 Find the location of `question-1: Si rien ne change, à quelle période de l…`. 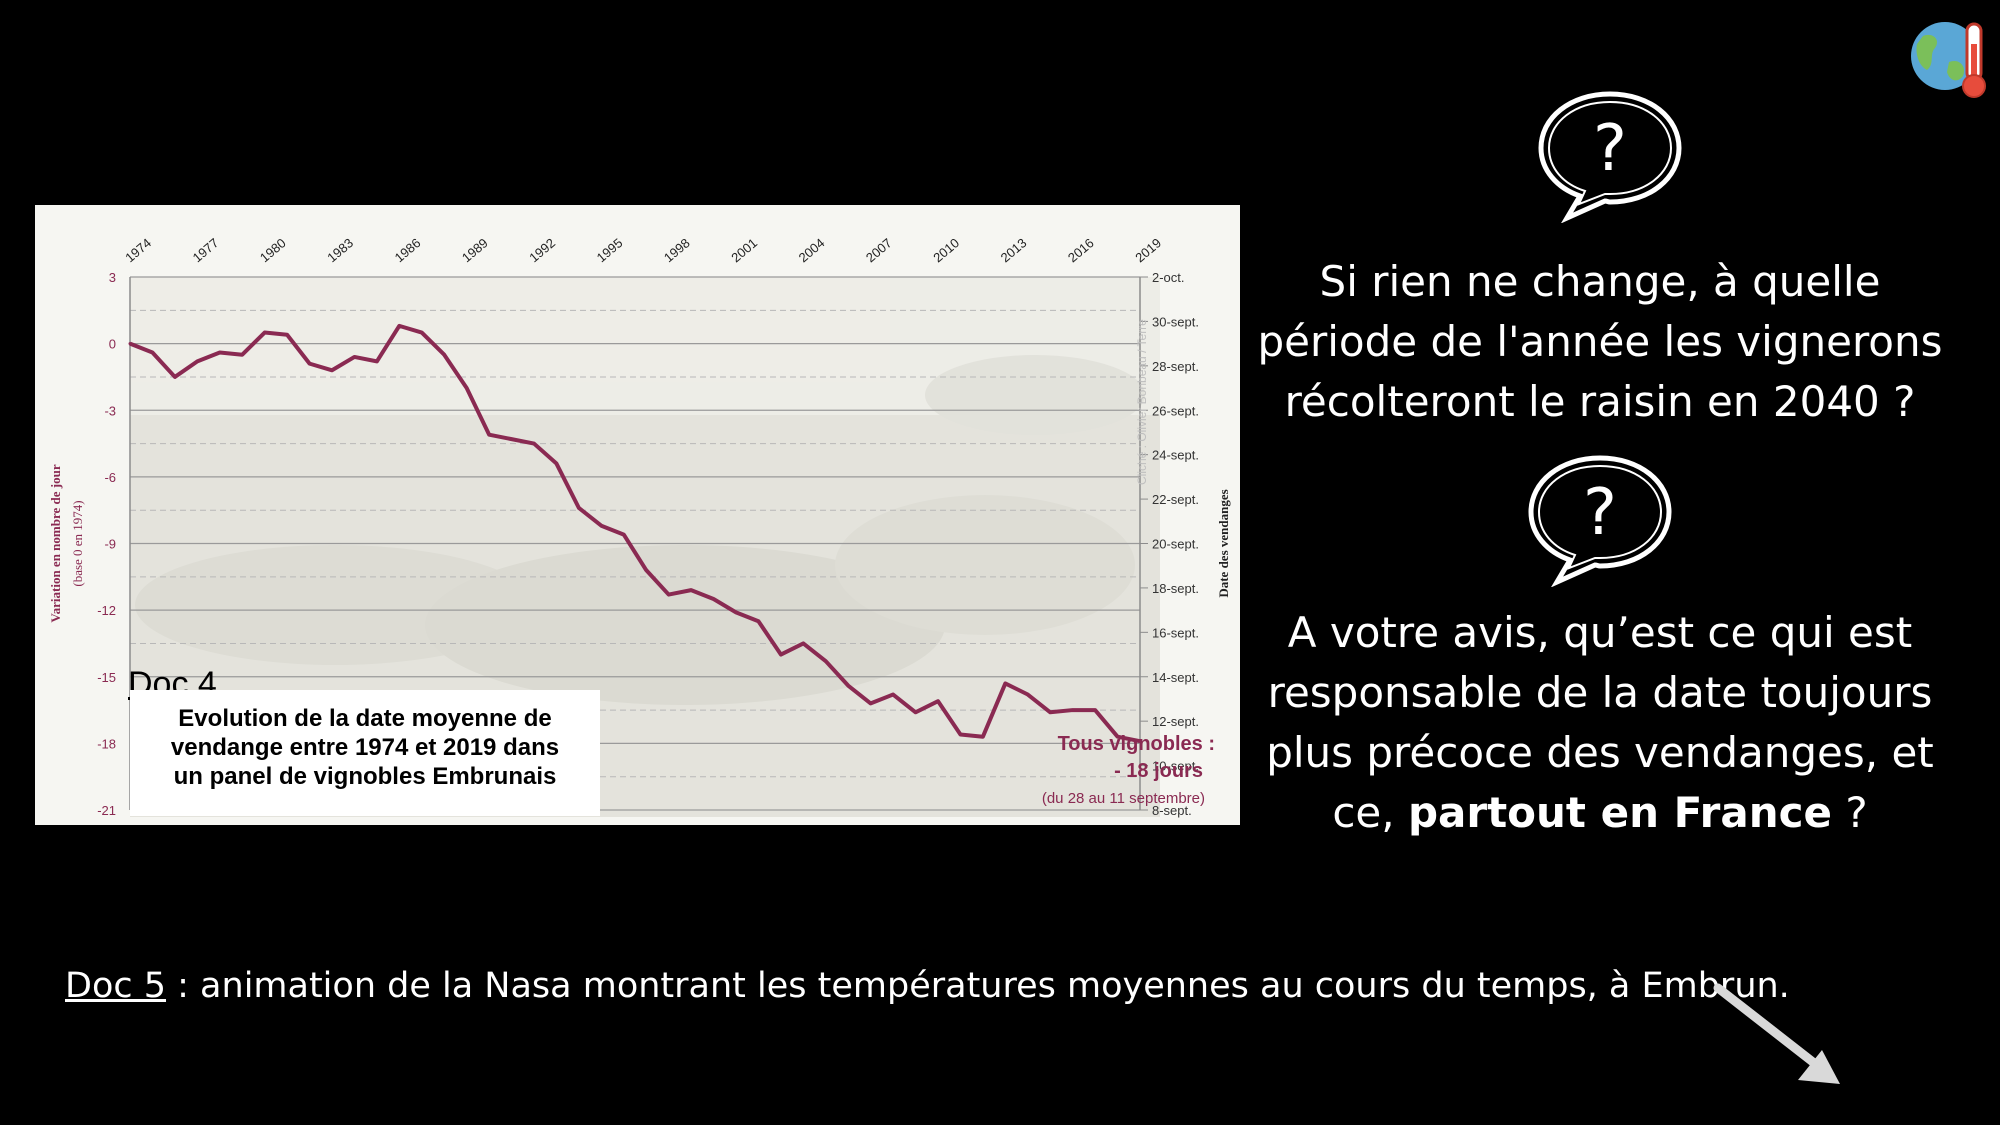

question-1: Si rien ne change, à quelle période de l… is located at coordinates (1600, 342).